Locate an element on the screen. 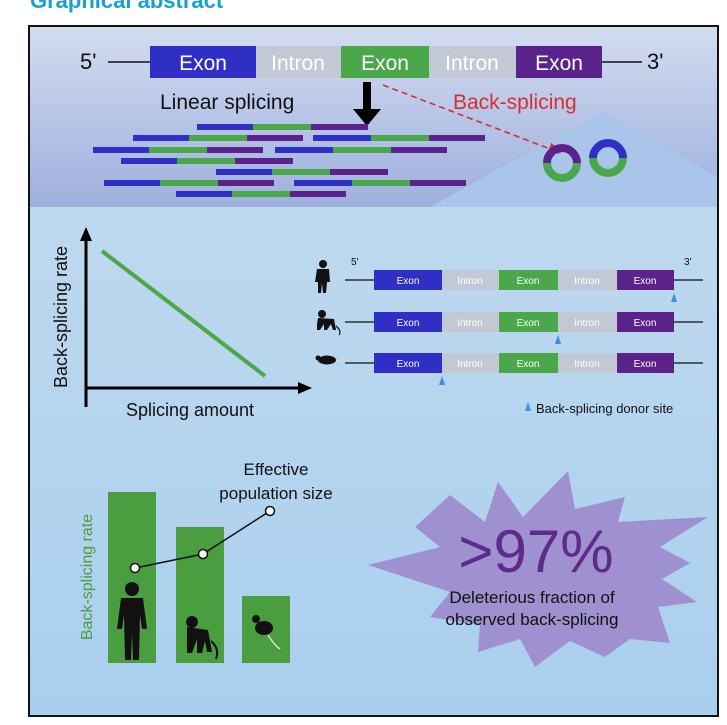  human-exon-2-label: Exon is located at coordinates (528, 281).